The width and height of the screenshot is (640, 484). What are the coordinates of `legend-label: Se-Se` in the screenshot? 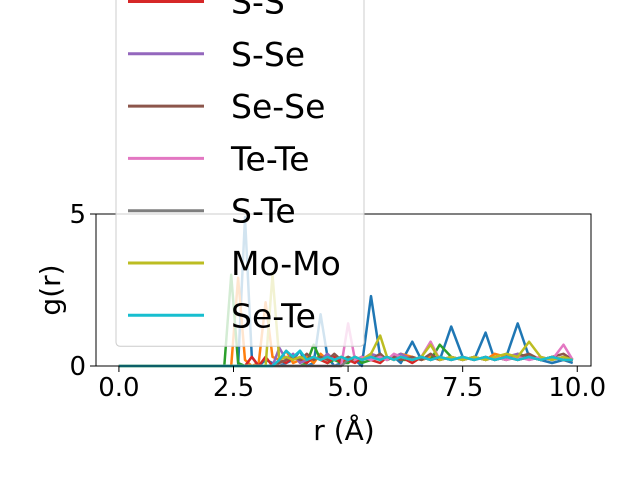 It's located at (278, 106).